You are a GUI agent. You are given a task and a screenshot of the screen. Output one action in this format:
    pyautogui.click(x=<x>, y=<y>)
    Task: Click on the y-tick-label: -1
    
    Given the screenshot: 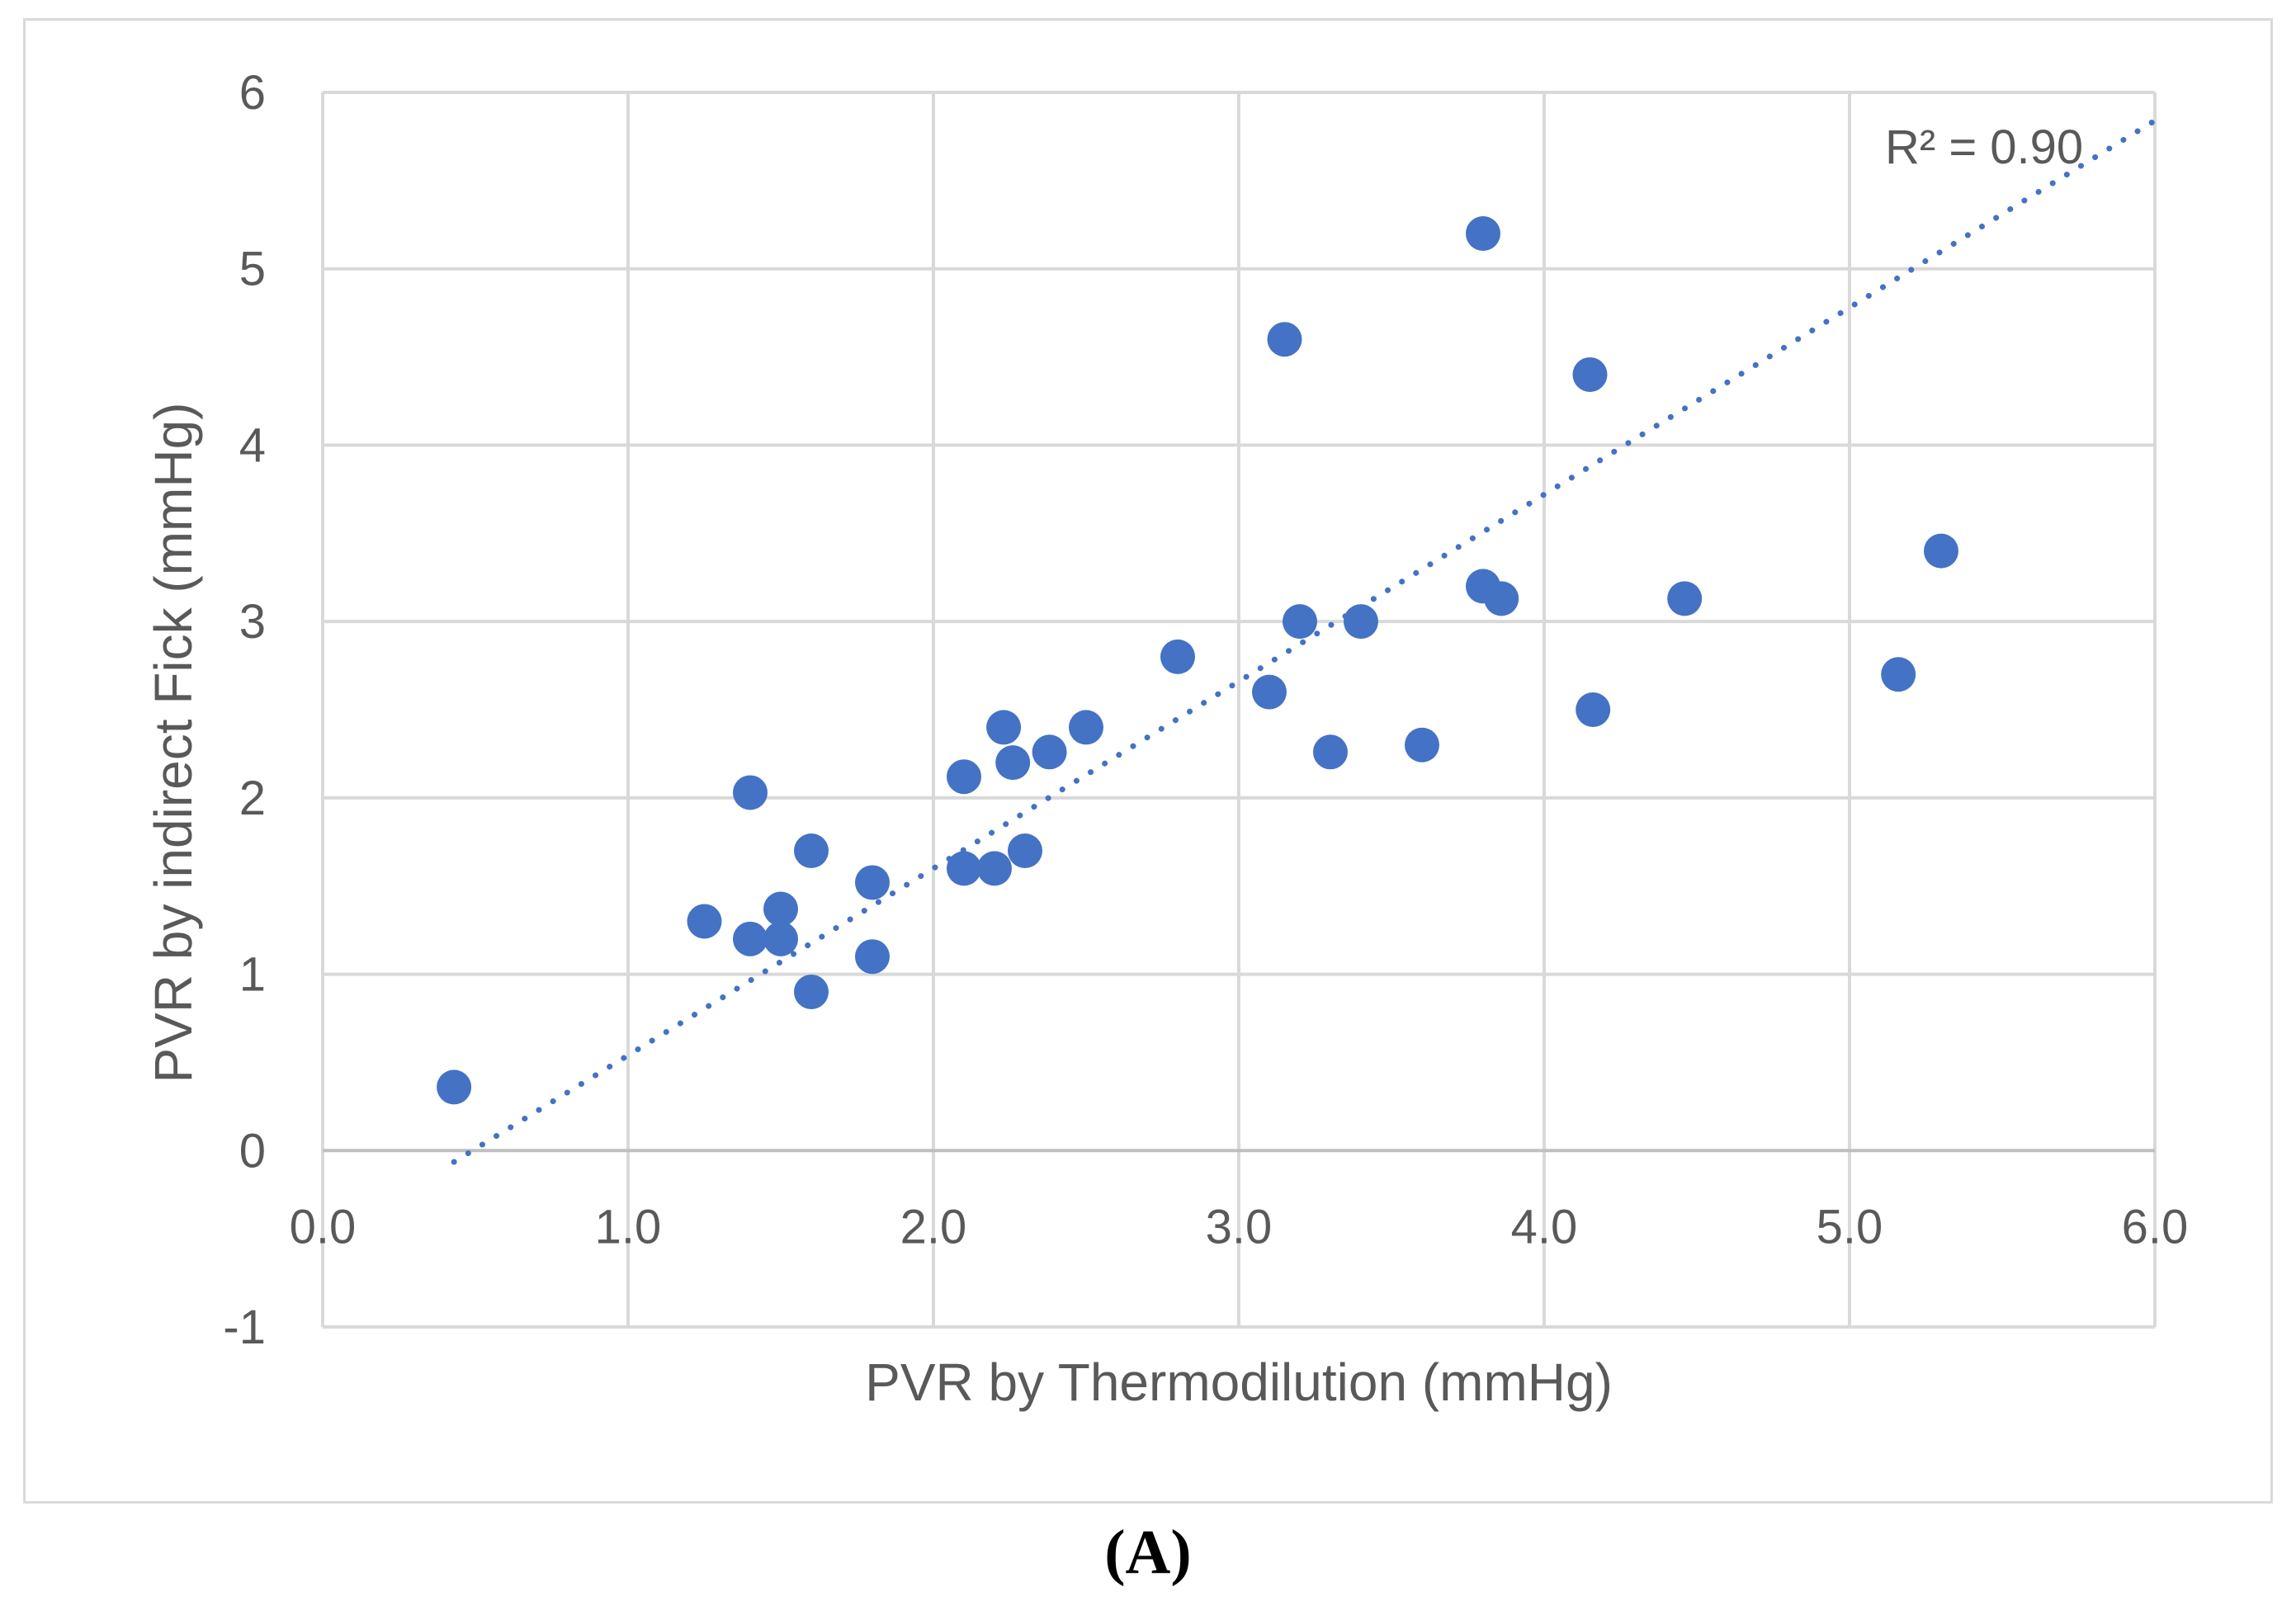 What is the action you would take?
    pyautogui.click(x=245, y=1328)
    